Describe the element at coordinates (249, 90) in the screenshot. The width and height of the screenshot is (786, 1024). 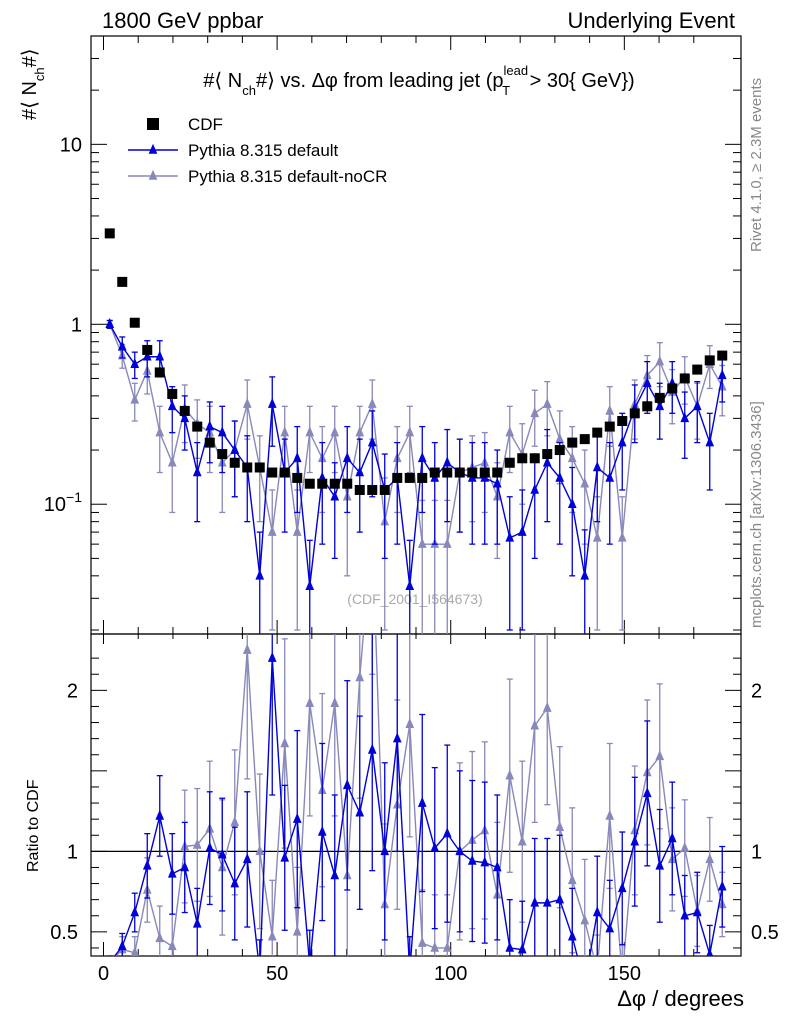
I see `title-sub-ch: ch` at that location.